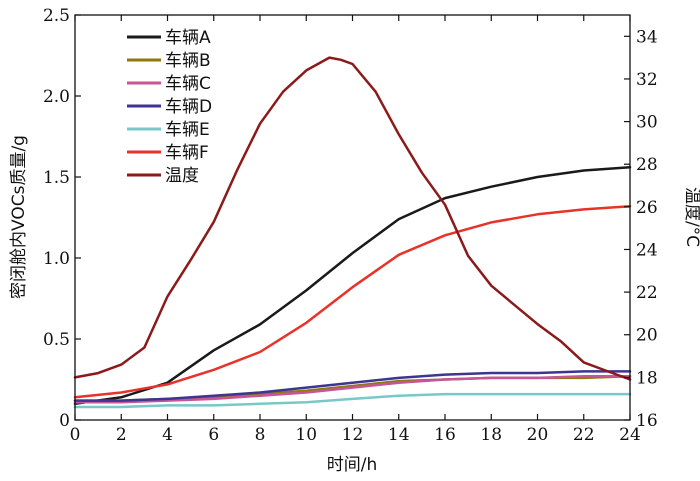 Image resolution: width=700 pixels, height=481 pixels. I want to click on legend-label: 车辆C, so click(188, 84).